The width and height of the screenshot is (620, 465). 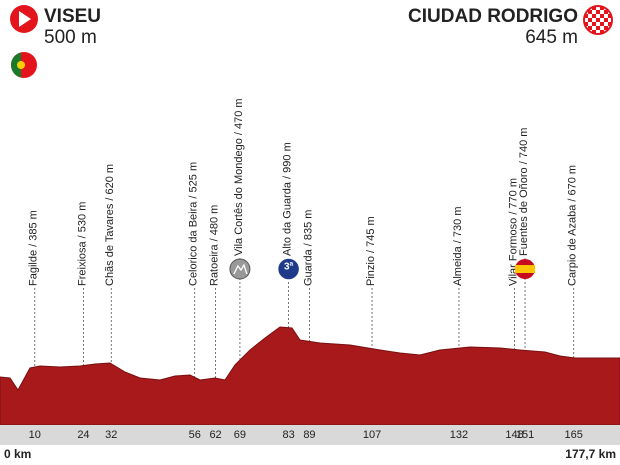 I want to click on waypoint-label: Carpio de Azaba / 670 m, so click(x=573, y=225).